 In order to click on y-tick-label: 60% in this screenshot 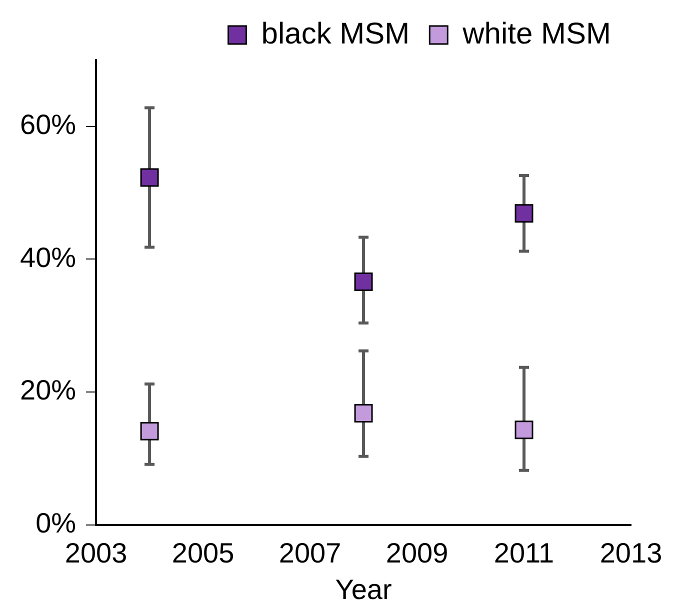, I will do `click(48, 124)`.